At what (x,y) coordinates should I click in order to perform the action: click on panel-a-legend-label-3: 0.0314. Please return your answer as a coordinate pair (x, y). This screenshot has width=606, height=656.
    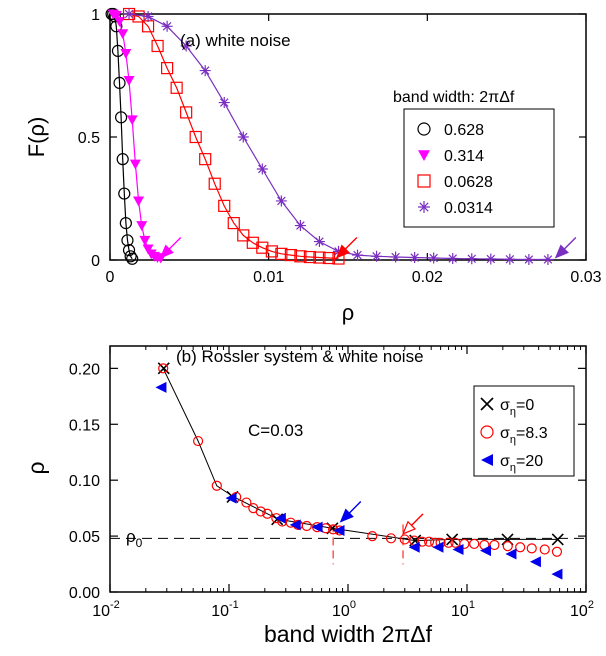
    Looking at the image, I should click on (468, 208).